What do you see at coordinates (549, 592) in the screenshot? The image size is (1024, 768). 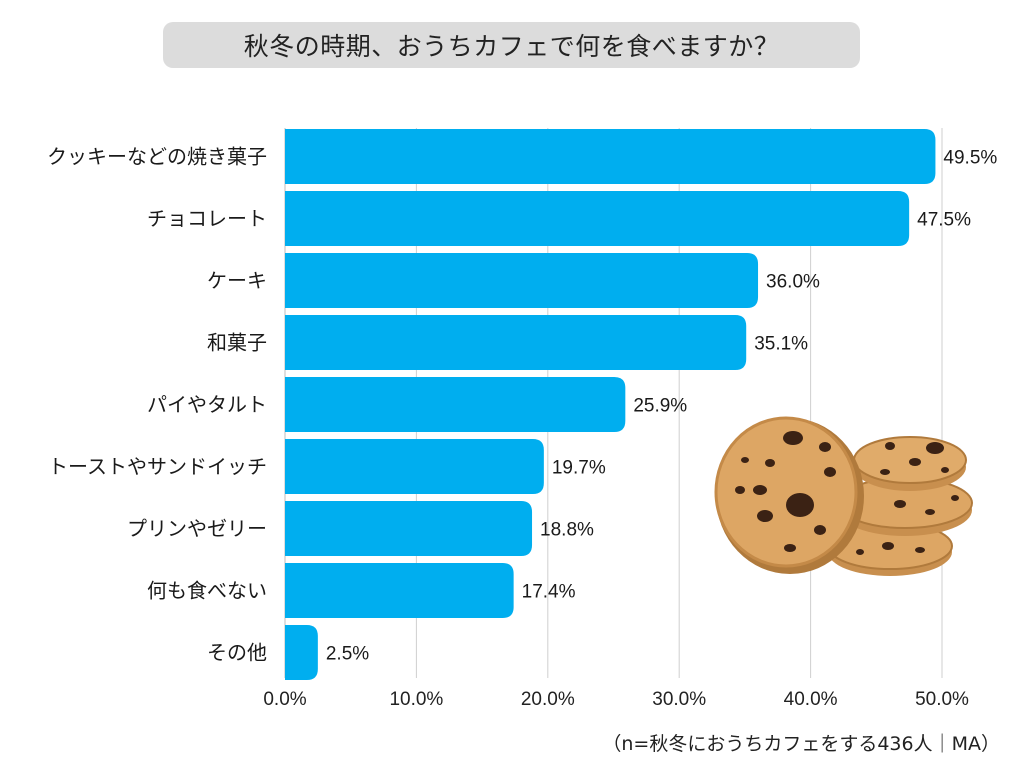 I see `value-label: 17.4%` at bounding box center [549, 592].